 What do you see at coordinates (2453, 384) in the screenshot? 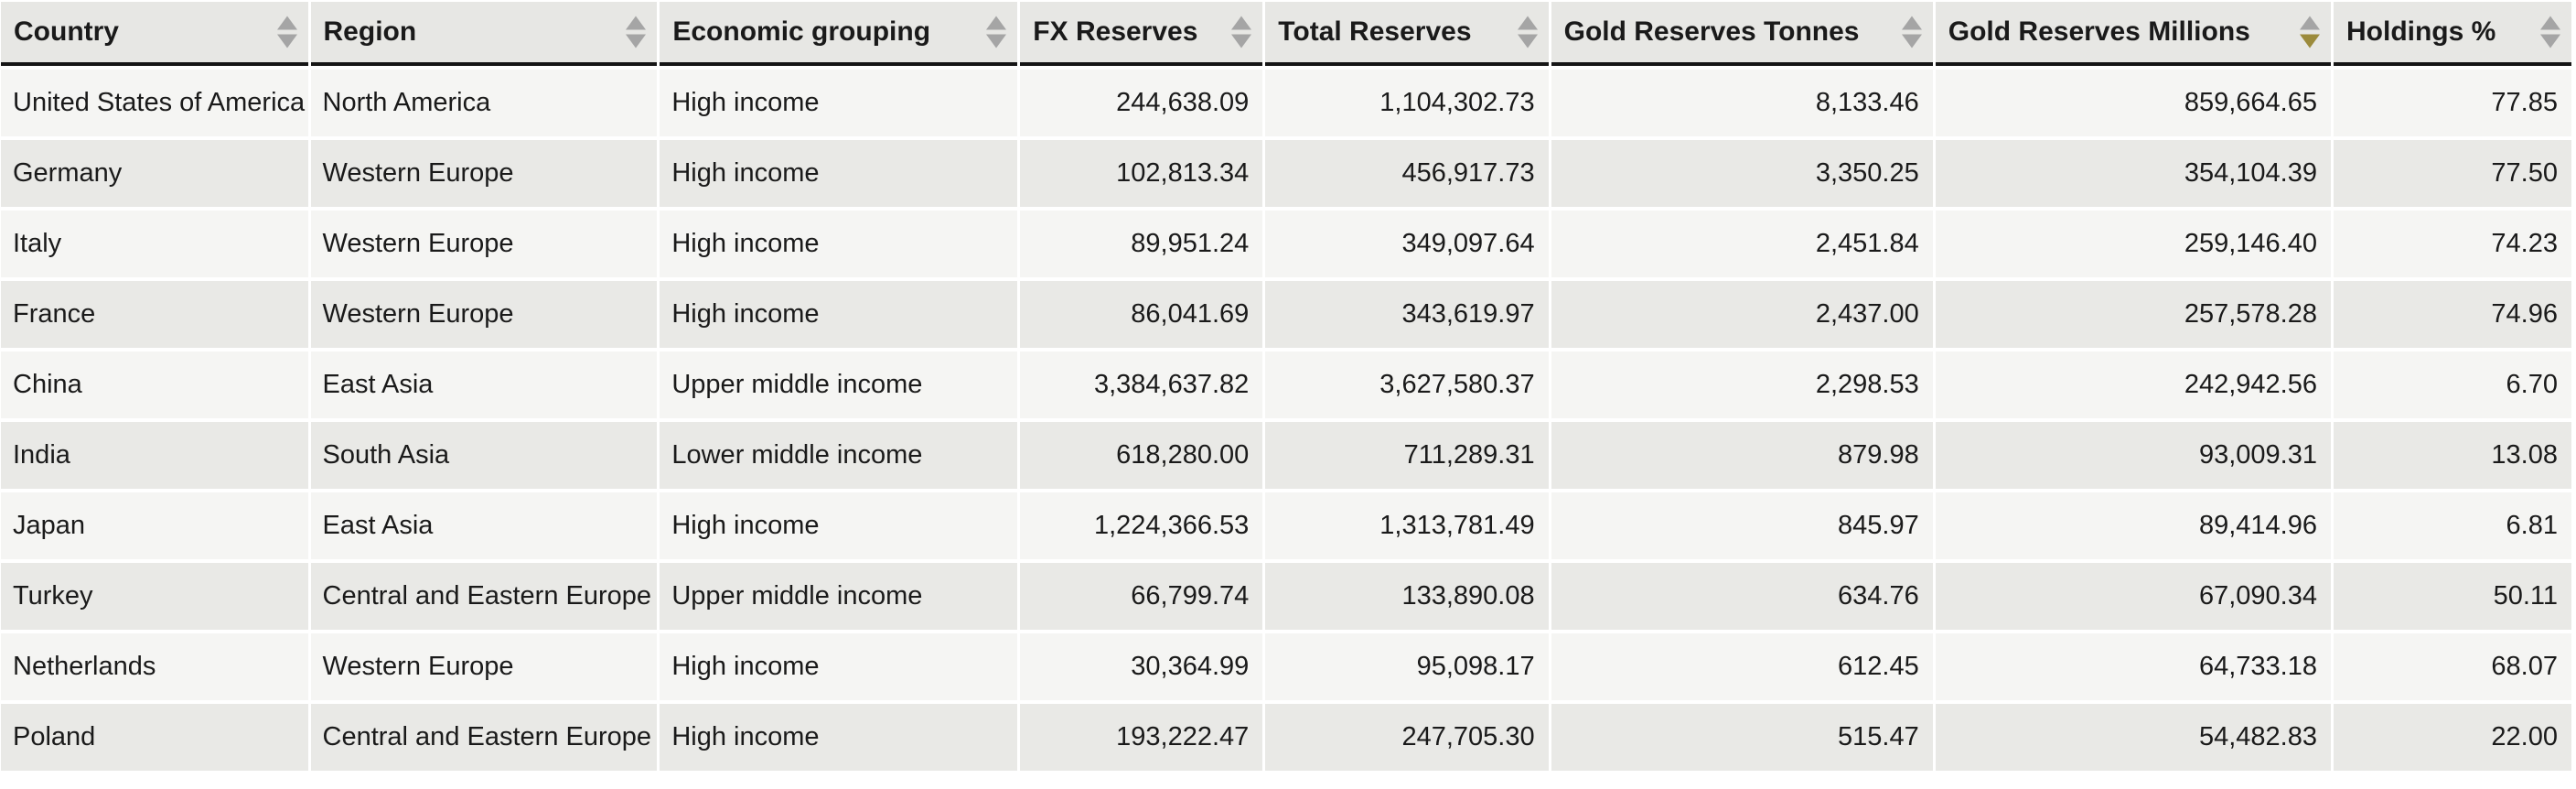
I see `cell-holdings-pct: 6.70` at bounding box center [2453, 384].